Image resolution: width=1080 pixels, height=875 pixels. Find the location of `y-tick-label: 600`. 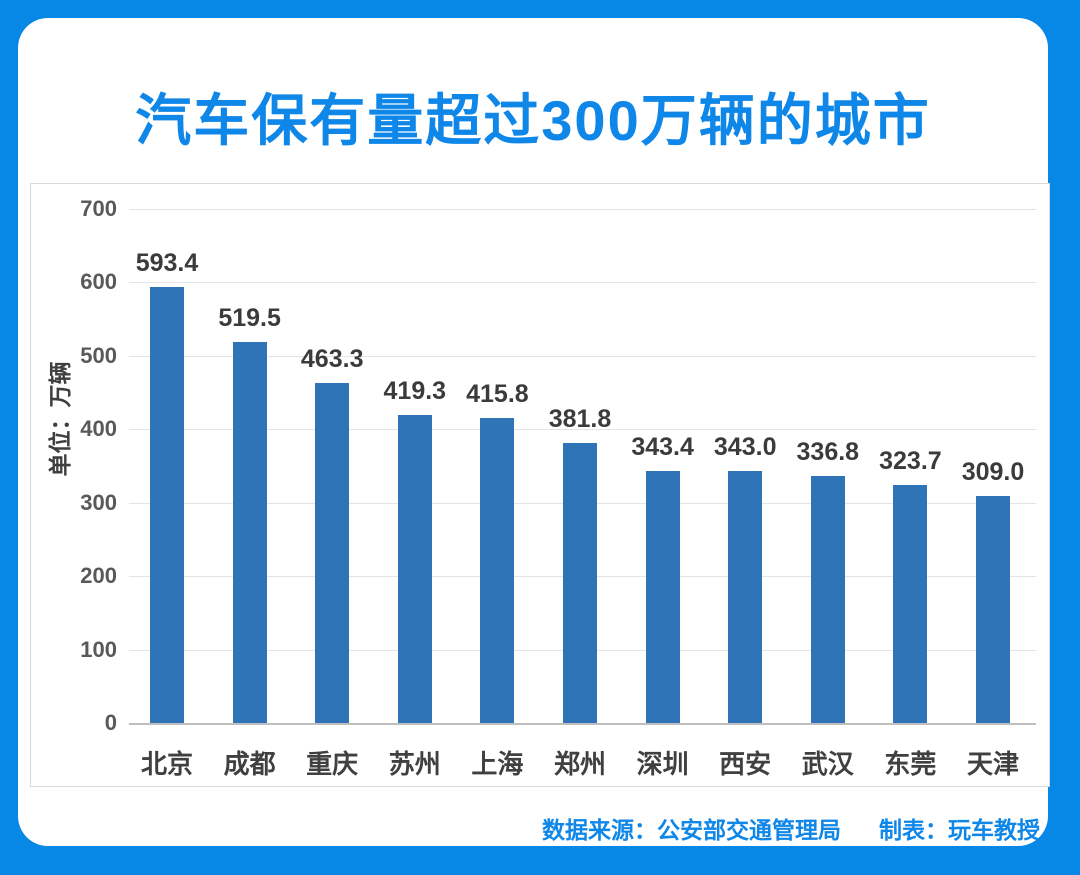

y-tick-label: 600 is located at coordinates (98, 282).